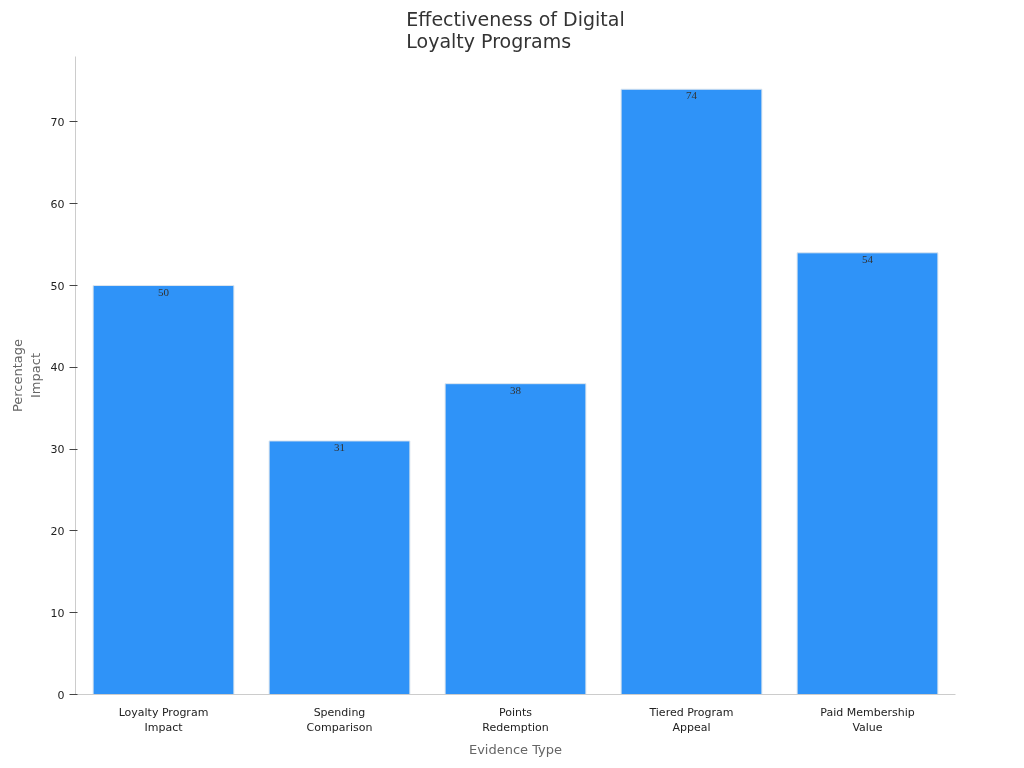 The image size is (1024, 768). I want to click on y-axis-title: Percentage Impact, so click(26, 375).